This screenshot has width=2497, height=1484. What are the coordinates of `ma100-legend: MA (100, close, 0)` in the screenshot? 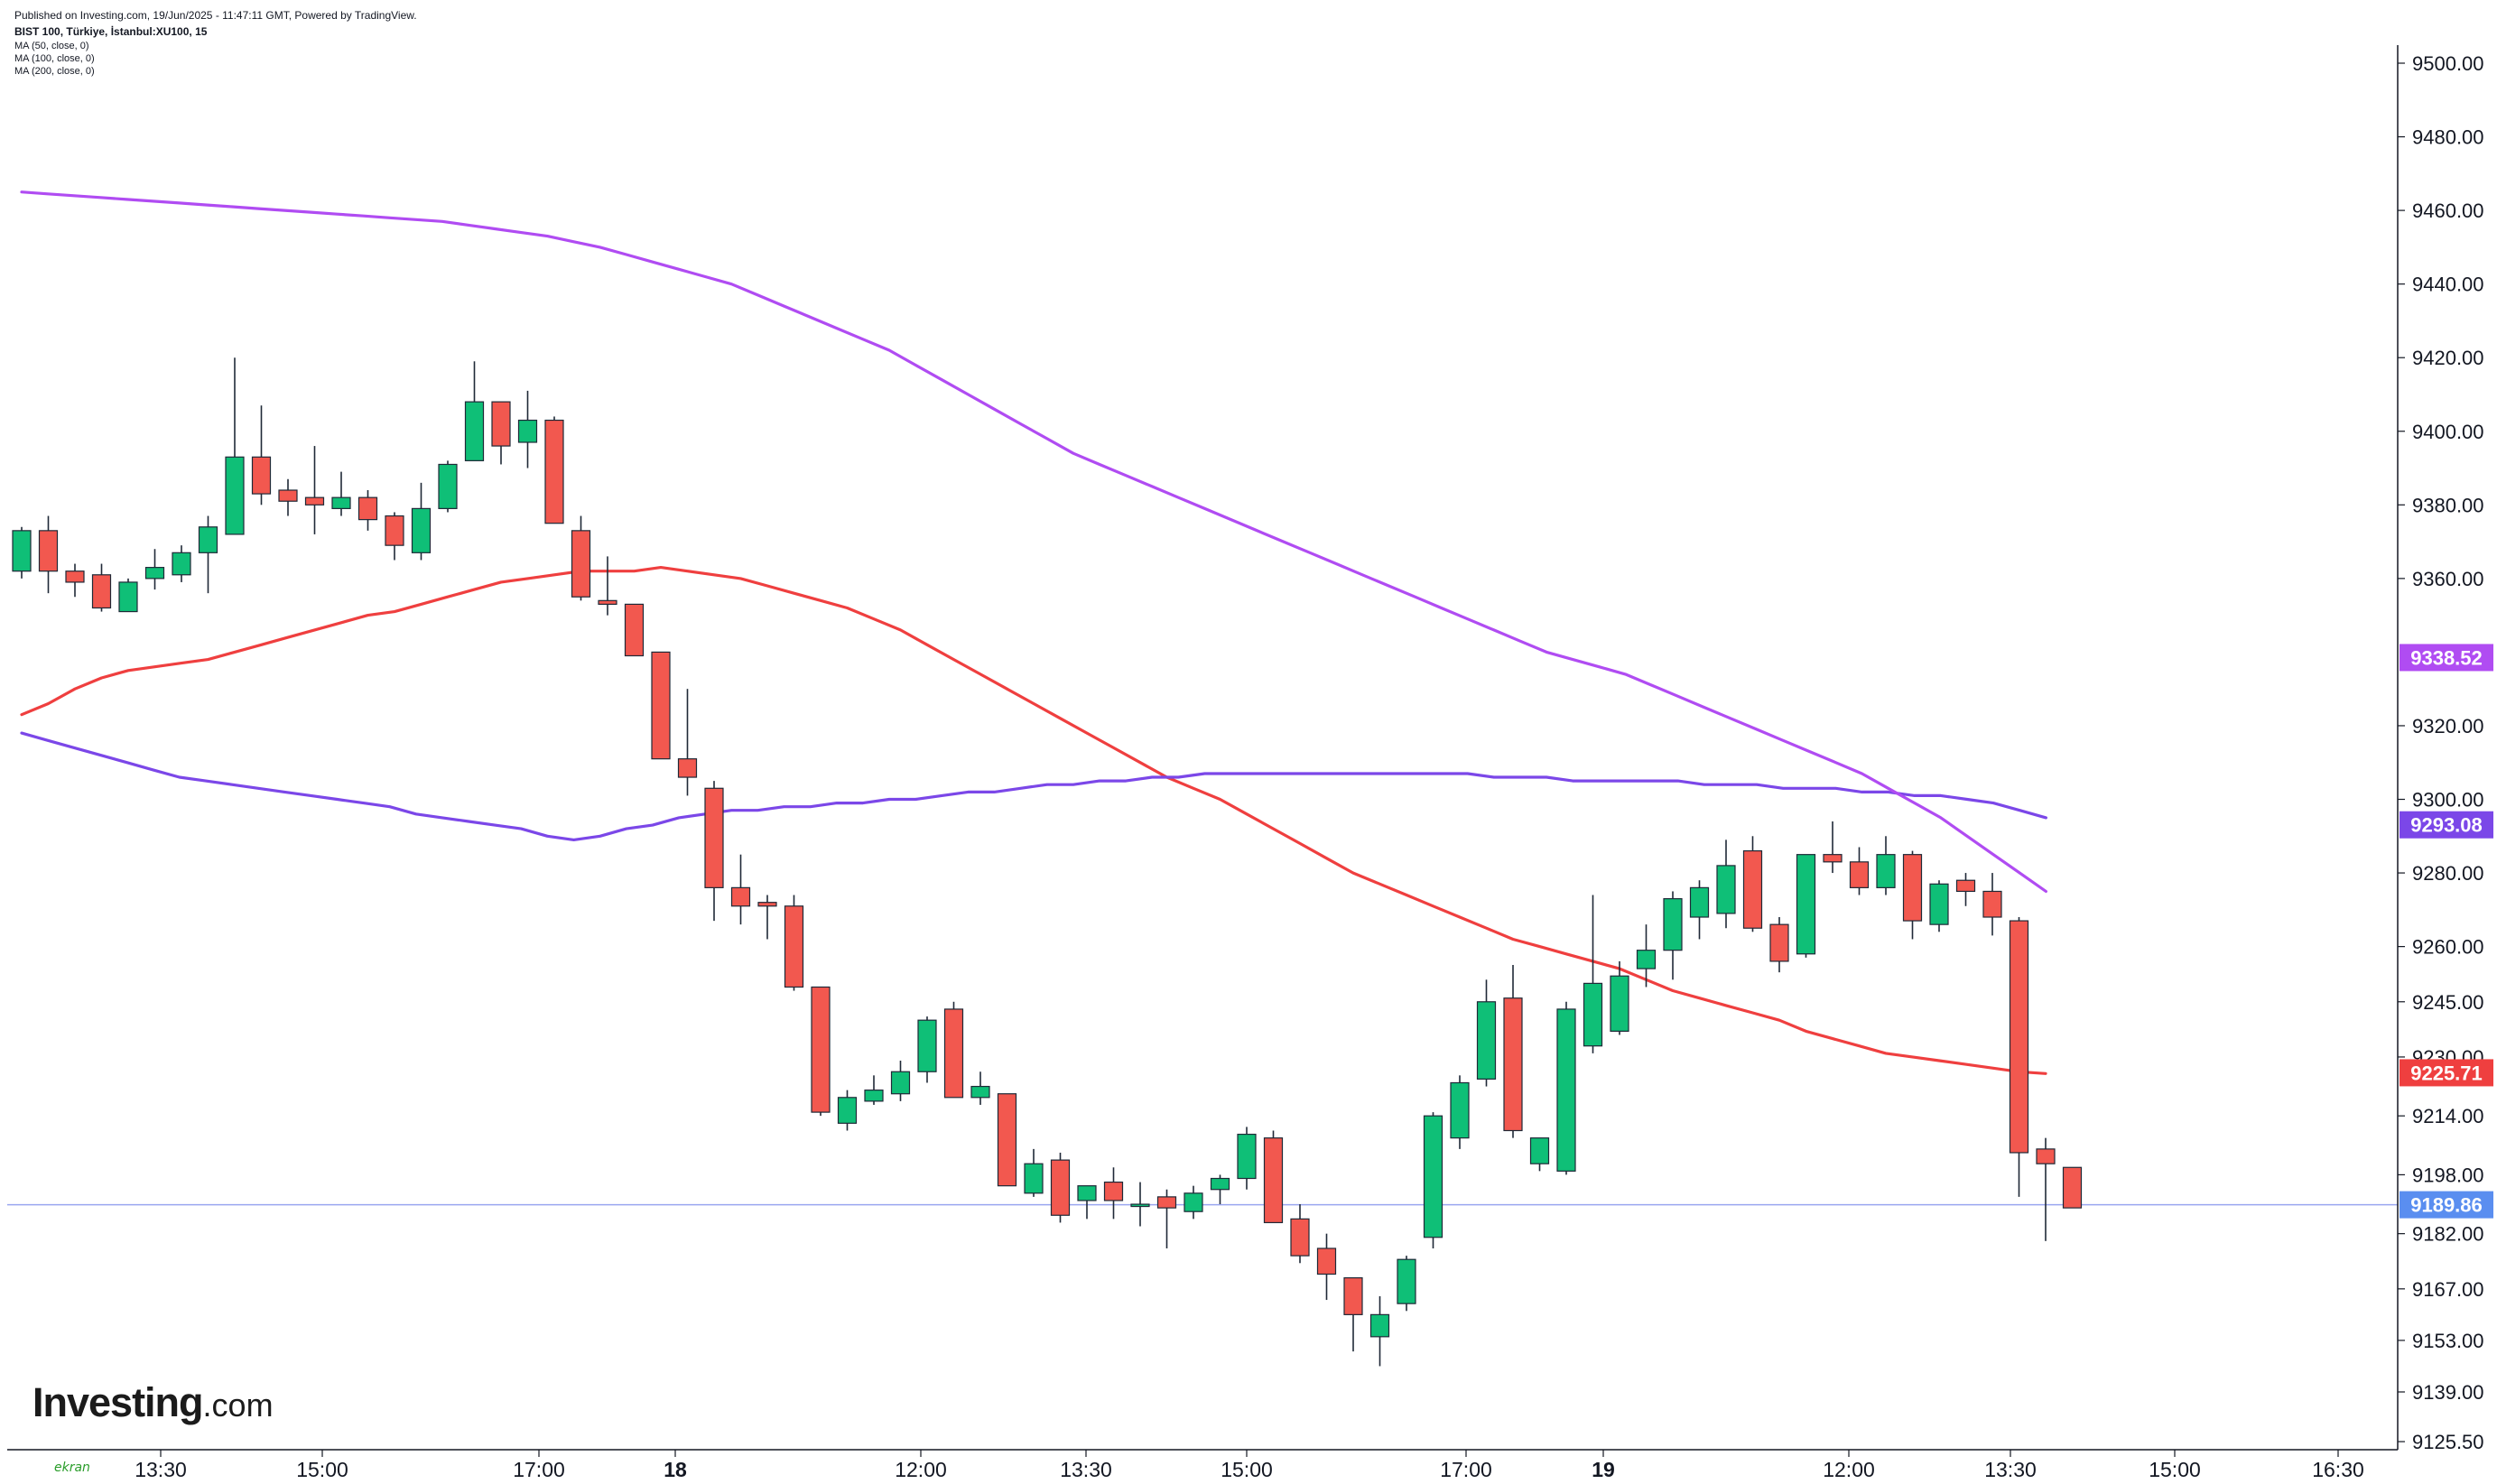 It's located at (54, 59).